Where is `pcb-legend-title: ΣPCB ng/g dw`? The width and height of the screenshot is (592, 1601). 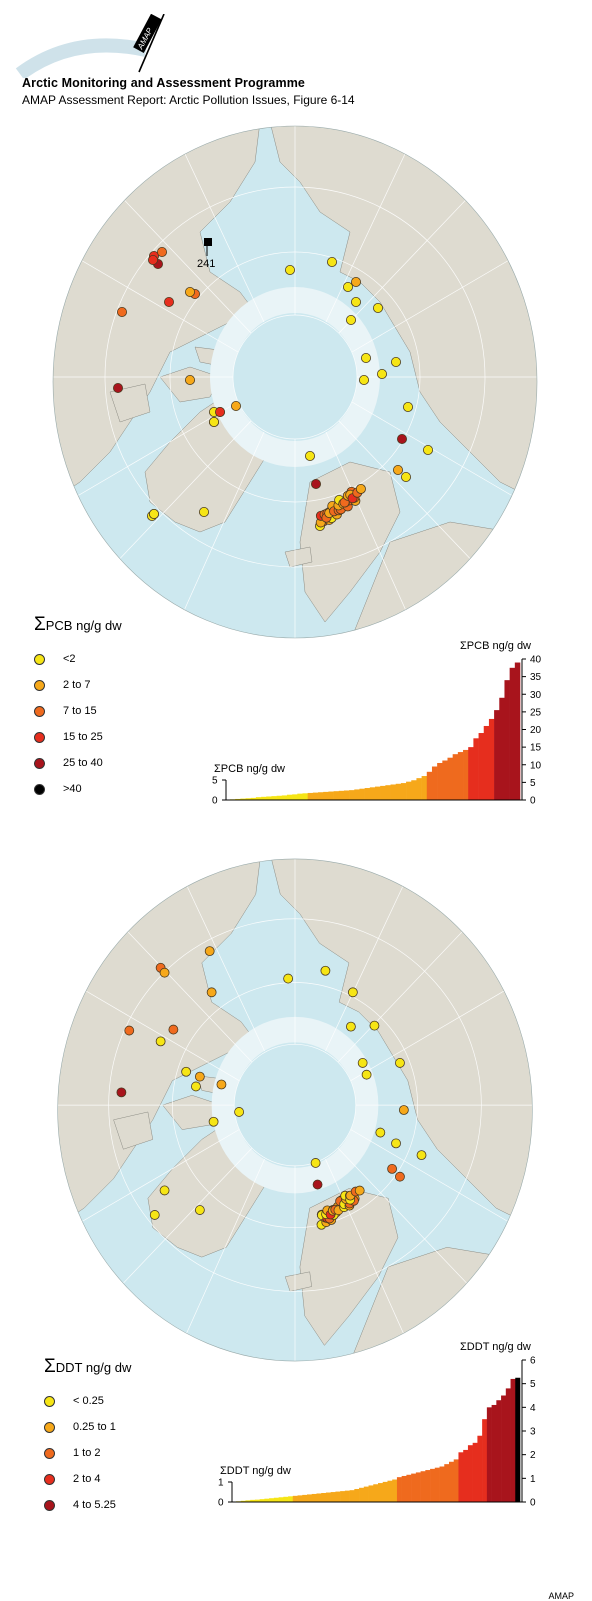
pcb-legend-title: ΣPCB ng/g dw is located at coordinates (78, 624).